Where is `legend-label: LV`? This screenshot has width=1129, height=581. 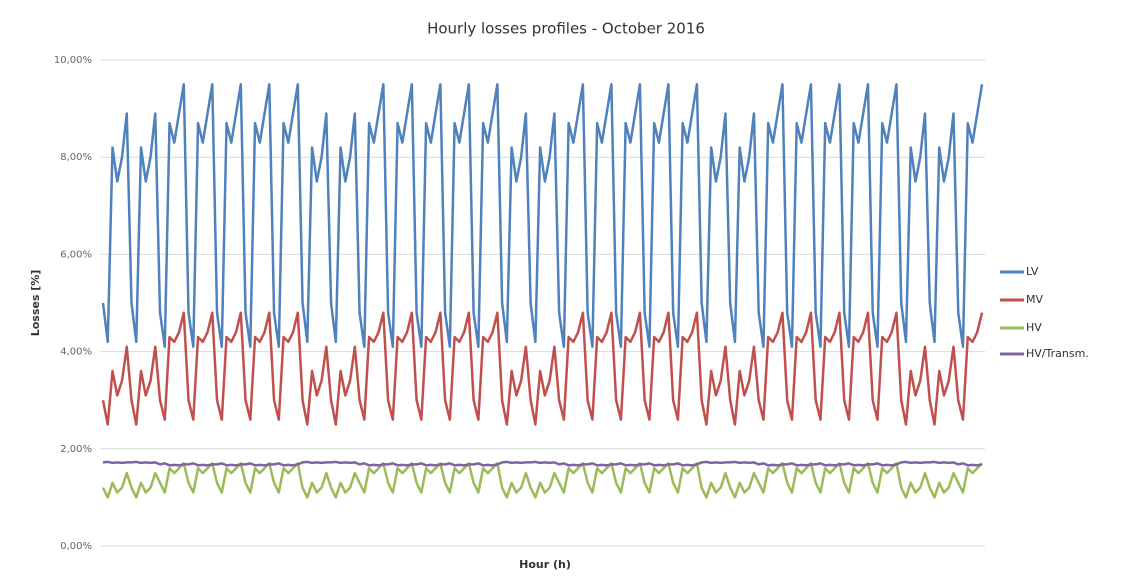
legend-label: LV is located at coordinates (1032, 271).